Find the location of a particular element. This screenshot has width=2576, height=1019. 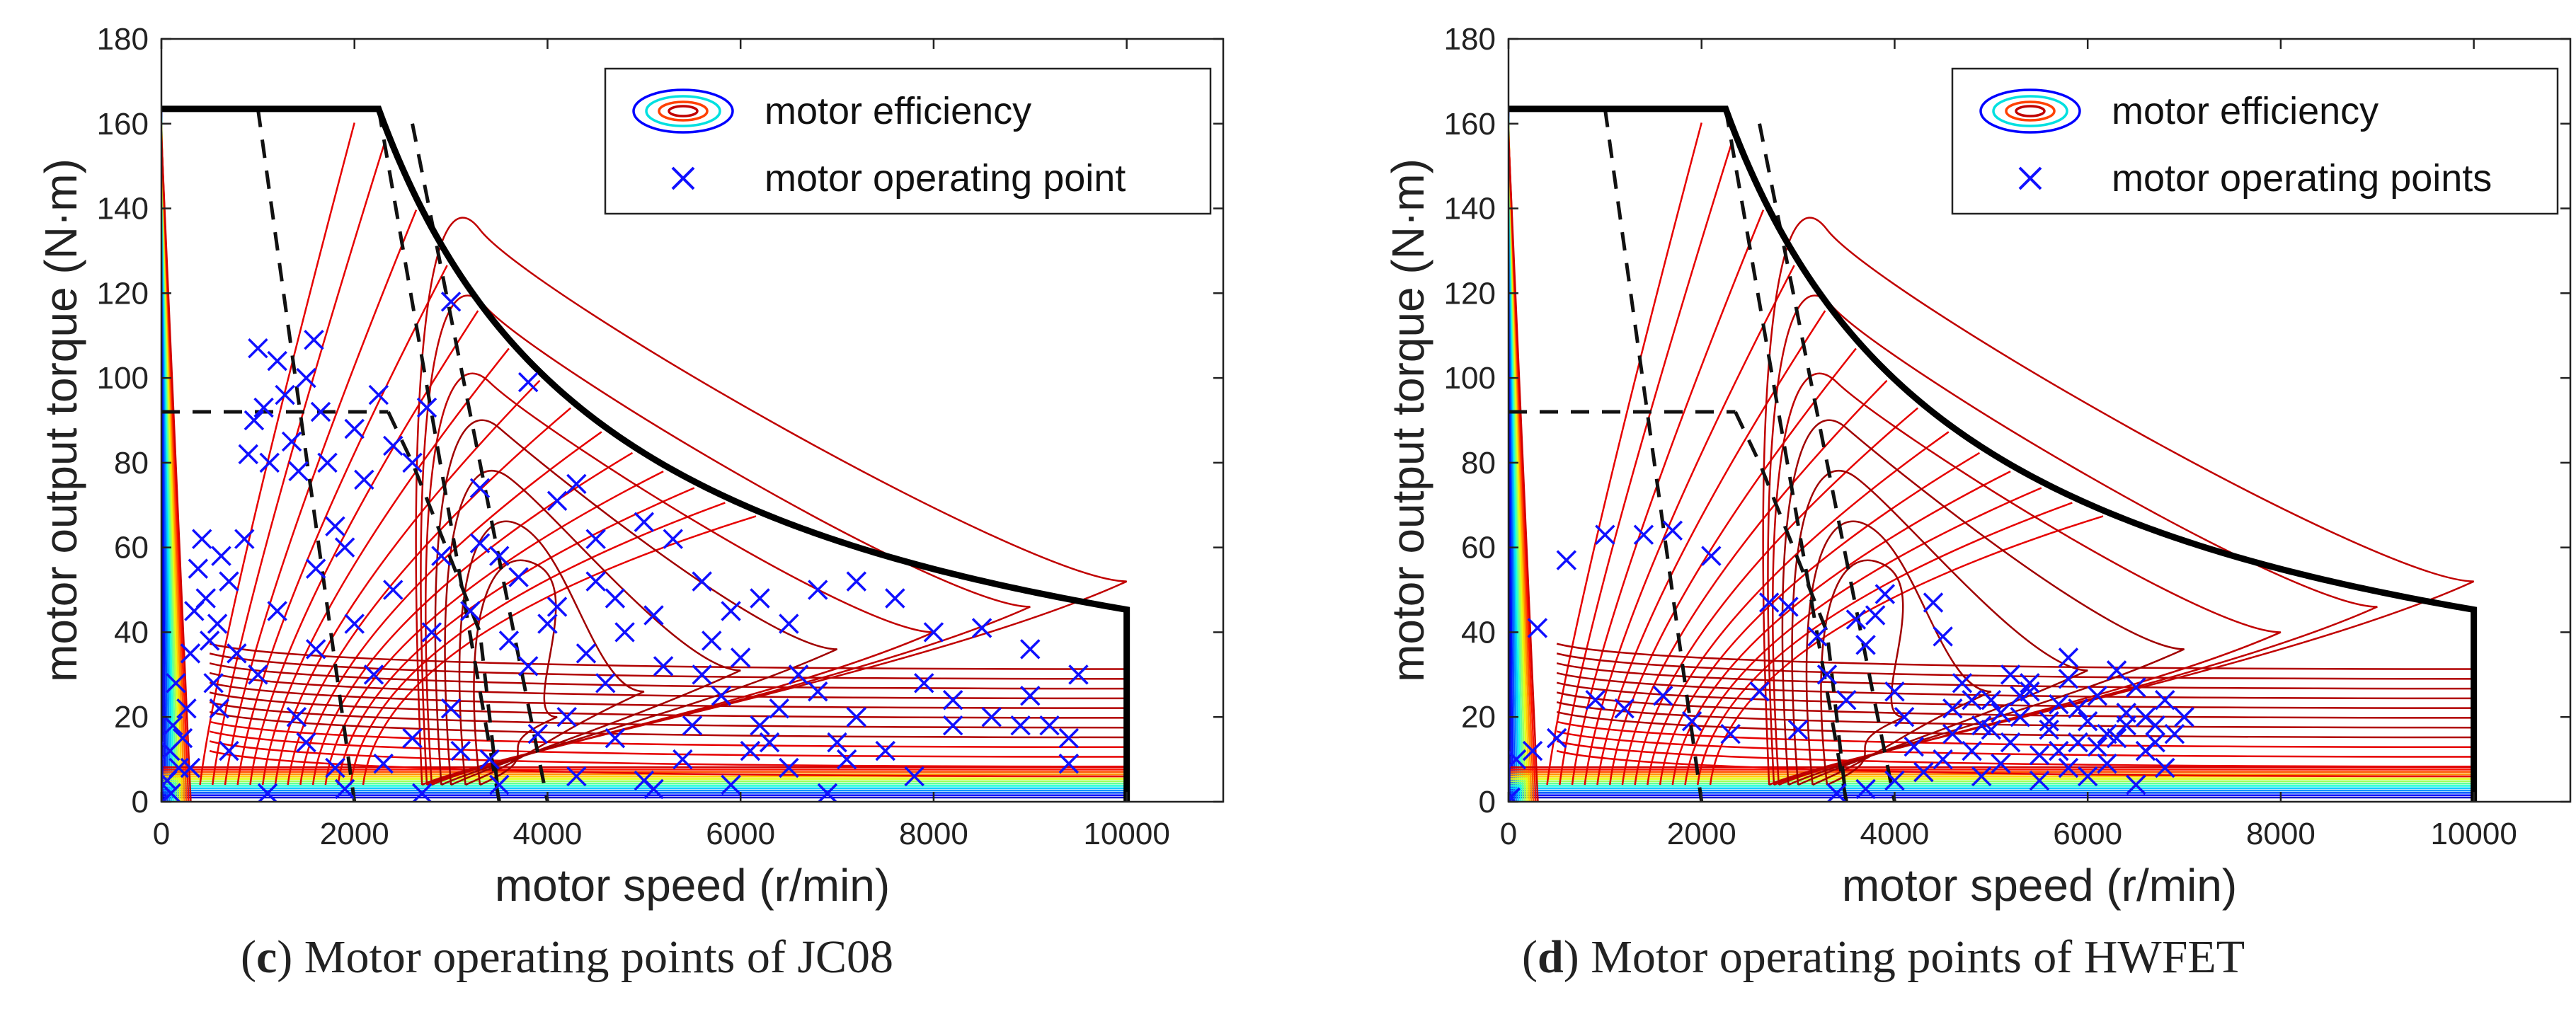

caption-left: (c) Motor operating points of JC08 is located at coordinates (567, 957).